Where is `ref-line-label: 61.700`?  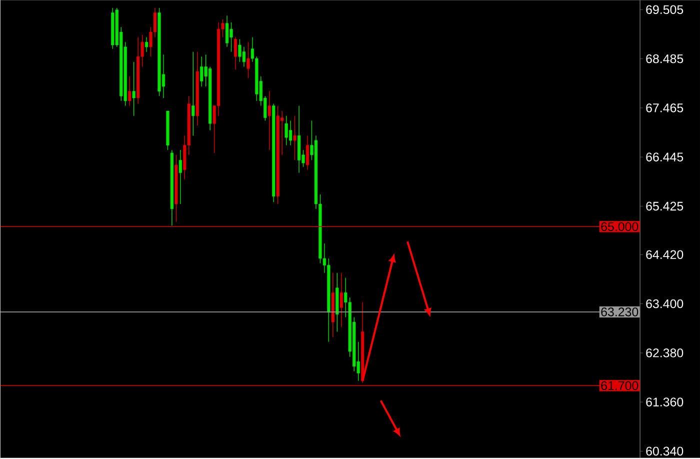
ref-line-label: 61.700 is located at coordinates (619, 385).